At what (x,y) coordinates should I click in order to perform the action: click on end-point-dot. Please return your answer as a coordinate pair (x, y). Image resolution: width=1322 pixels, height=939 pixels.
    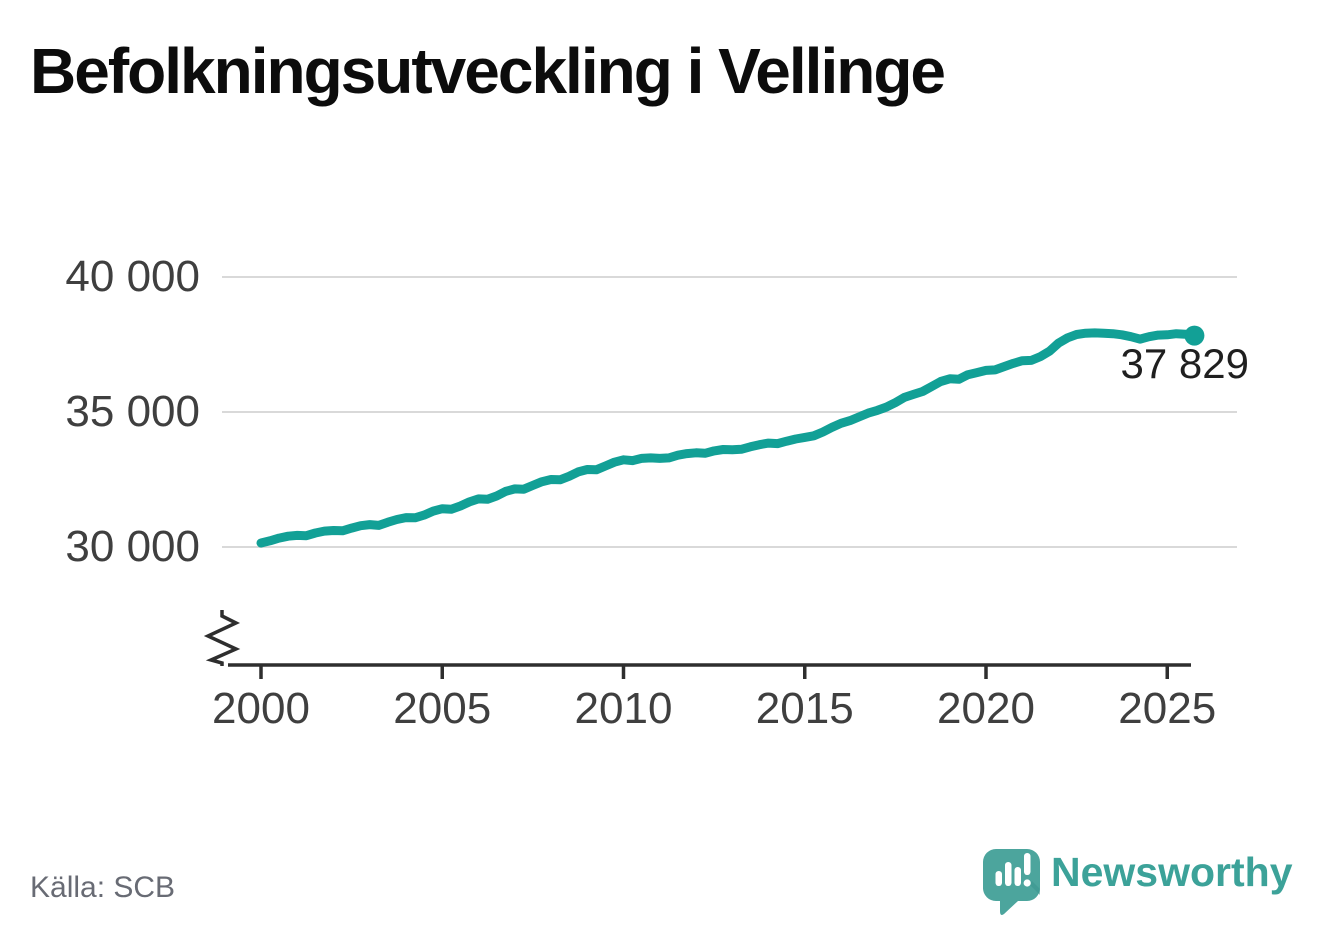
    Looking at the image, I should click on (1194, 335).